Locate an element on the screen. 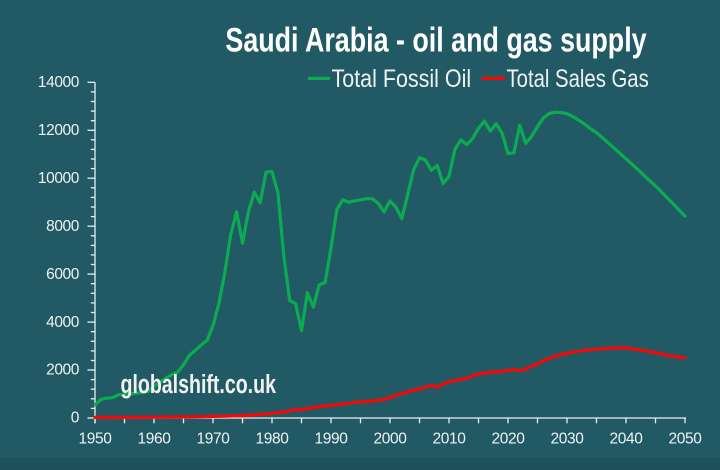 This screenshot has height=470, width=720. svg-text: 4000 is located at coordinates (63, 322).